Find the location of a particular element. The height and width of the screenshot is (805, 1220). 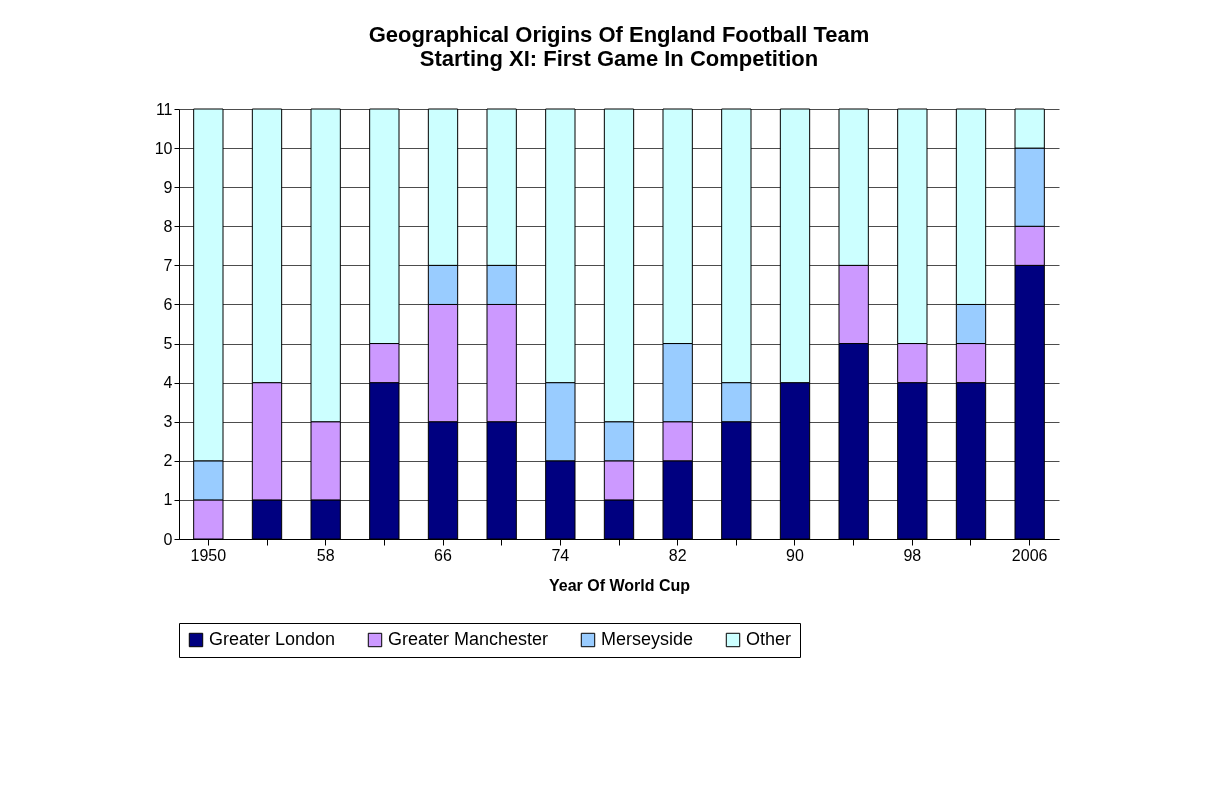

x-axis-title: Year Of World Cup is located at coordinates (619, 585).